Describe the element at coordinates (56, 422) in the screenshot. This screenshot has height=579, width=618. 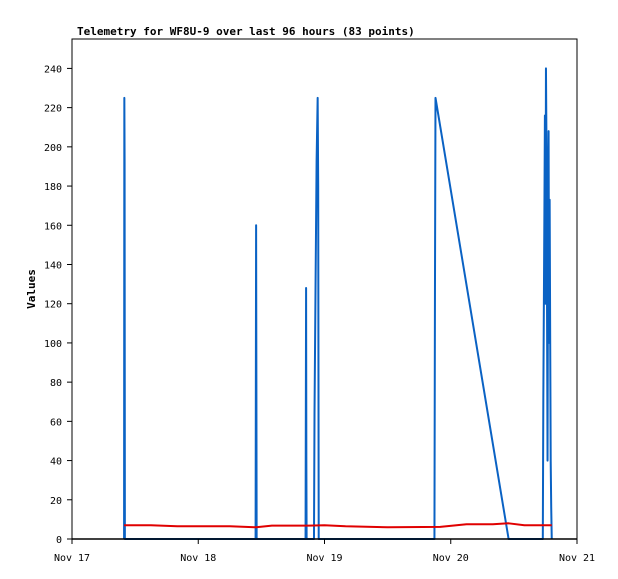
I see `y-tick-label: 60` at that location.